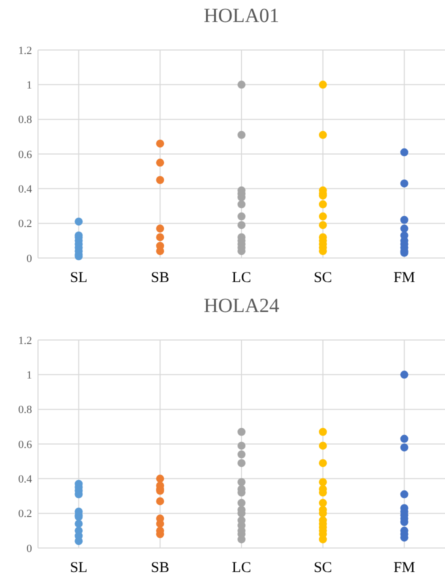 The height and width of the screenshot is (581, 445). Describe the element at coordinates (242, 16) in the screenshot. I see `chart-title: HOLA01` at that location.